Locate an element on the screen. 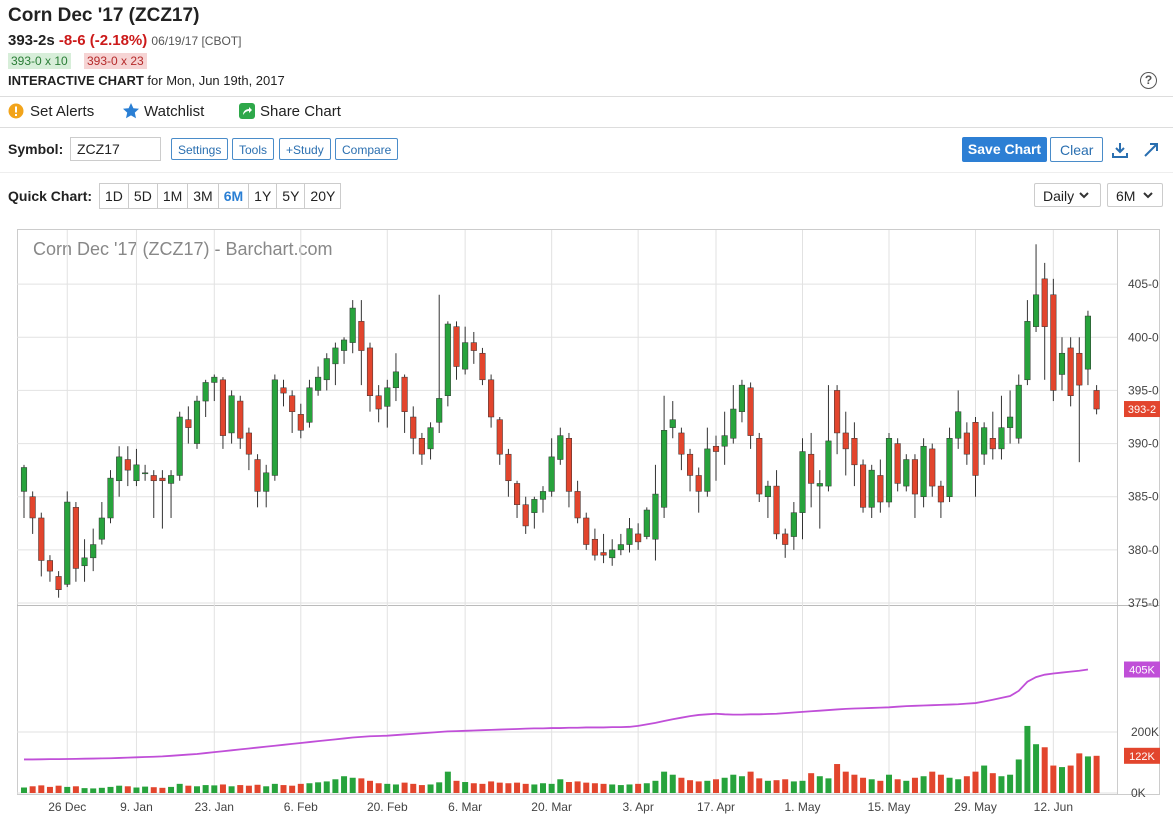 The image size is (1173, 819). period-button: 3M is located at coordinates (203, 196).